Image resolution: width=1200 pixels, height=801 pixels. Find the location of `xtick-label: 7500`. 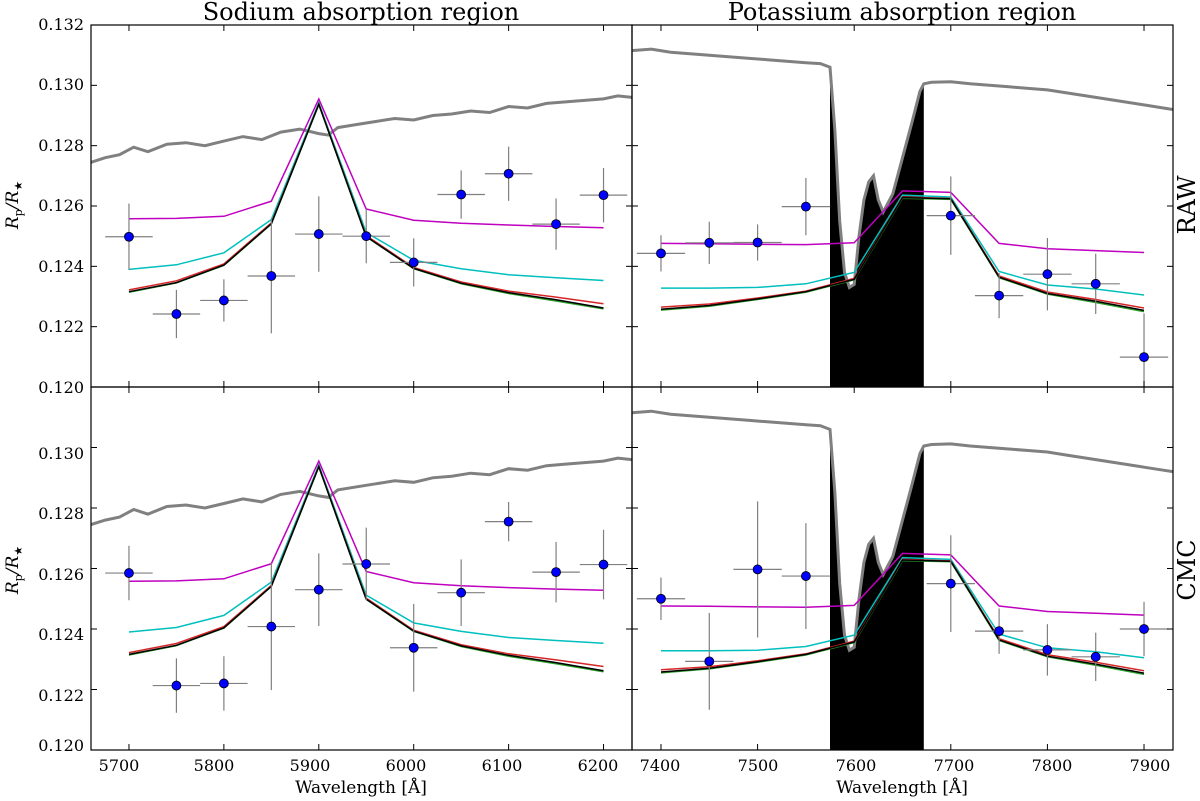

xtick-label: 7500 is located at coordinates (758, 765).